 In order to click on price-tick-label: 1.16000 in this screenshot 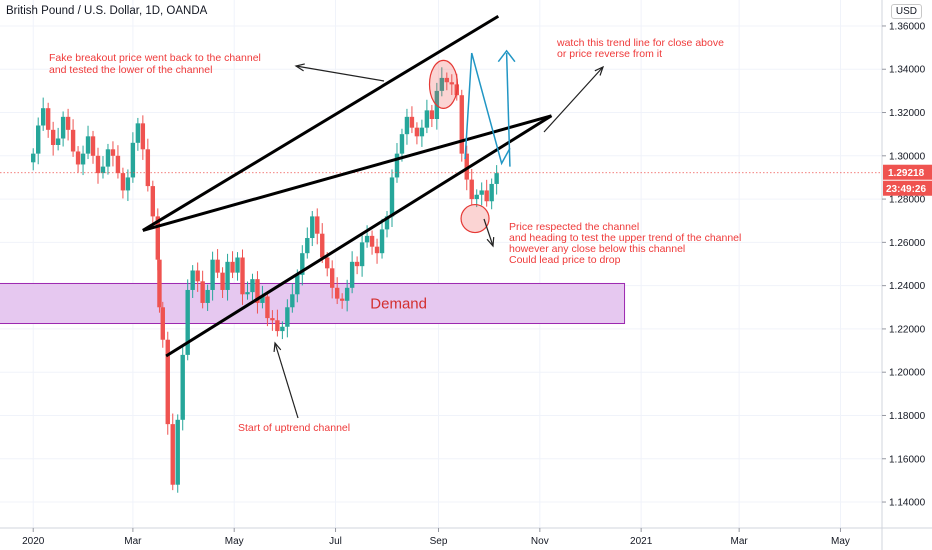, I will do `click(907, 459)`.